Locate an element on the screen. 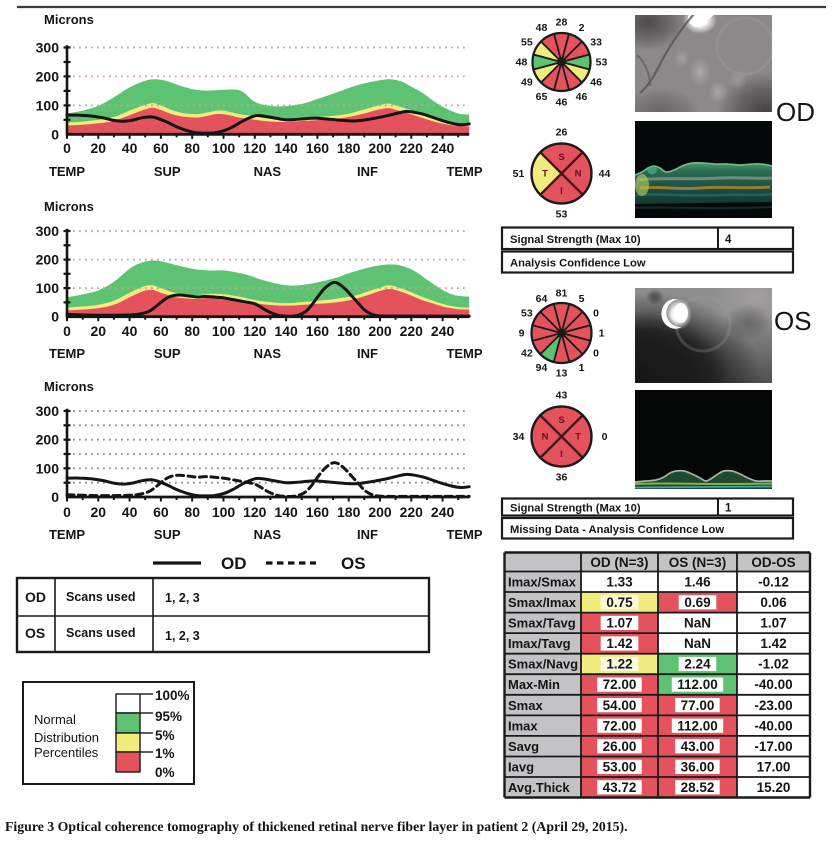 The width and height of the screenshot is (833, 845). svg-text: Signal Strength (Max 10) is located at coordinates (575, 509).